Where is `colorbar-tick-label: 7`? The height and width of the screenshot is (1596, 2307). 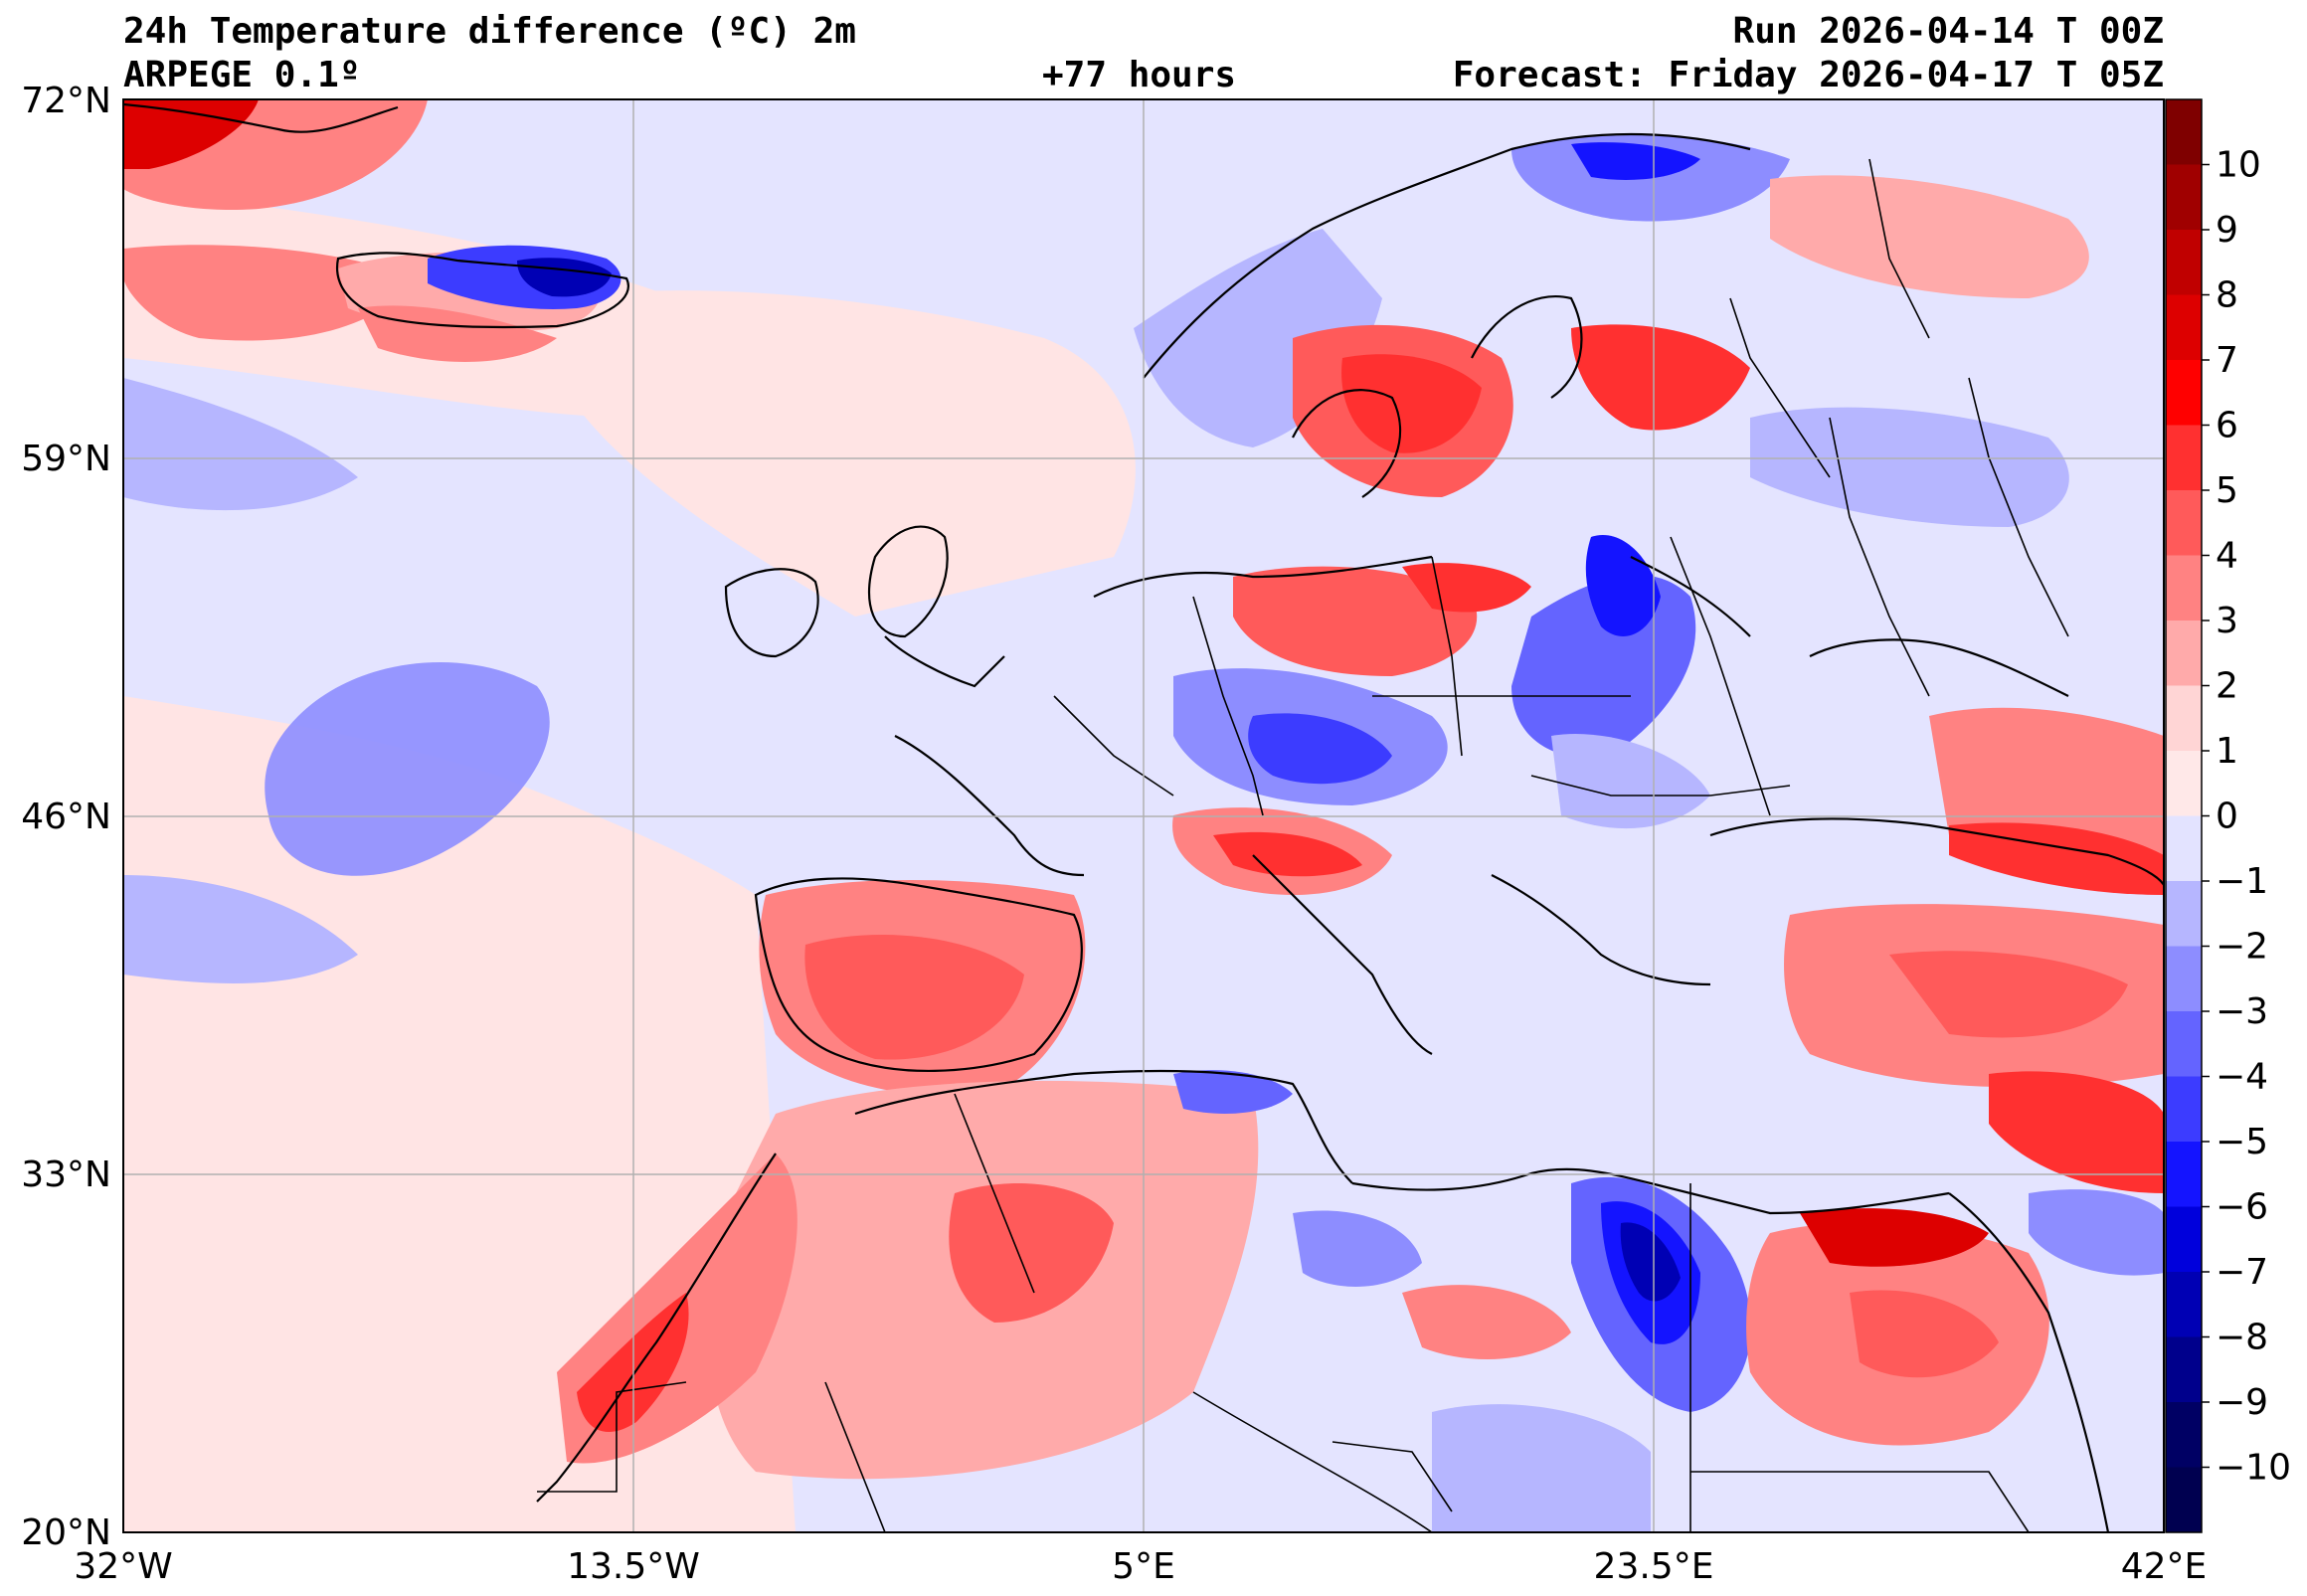 colorbar-tick-label: 7 is located at coordinates (2227, 361).